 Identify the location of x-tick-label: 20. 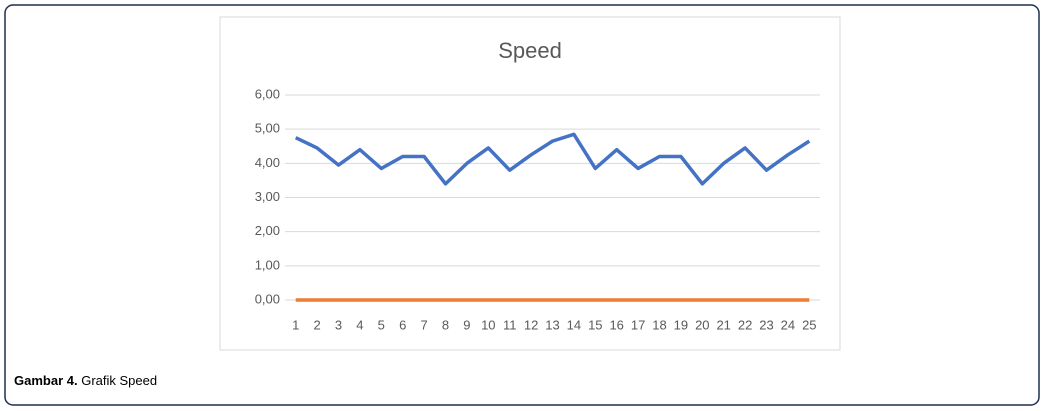
(702, 324).